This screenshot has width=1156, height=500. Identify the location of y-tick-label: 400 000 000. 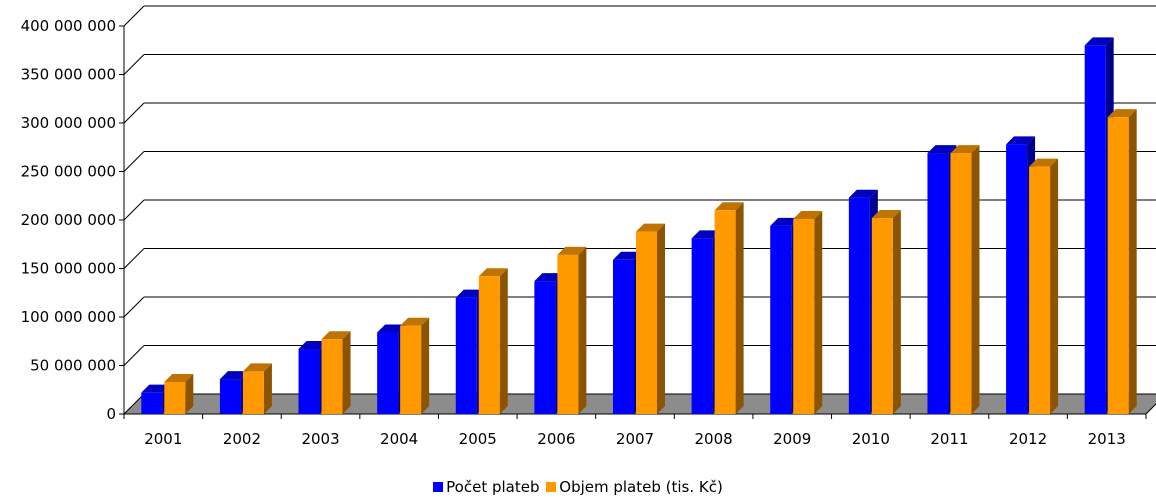
(68, 26).